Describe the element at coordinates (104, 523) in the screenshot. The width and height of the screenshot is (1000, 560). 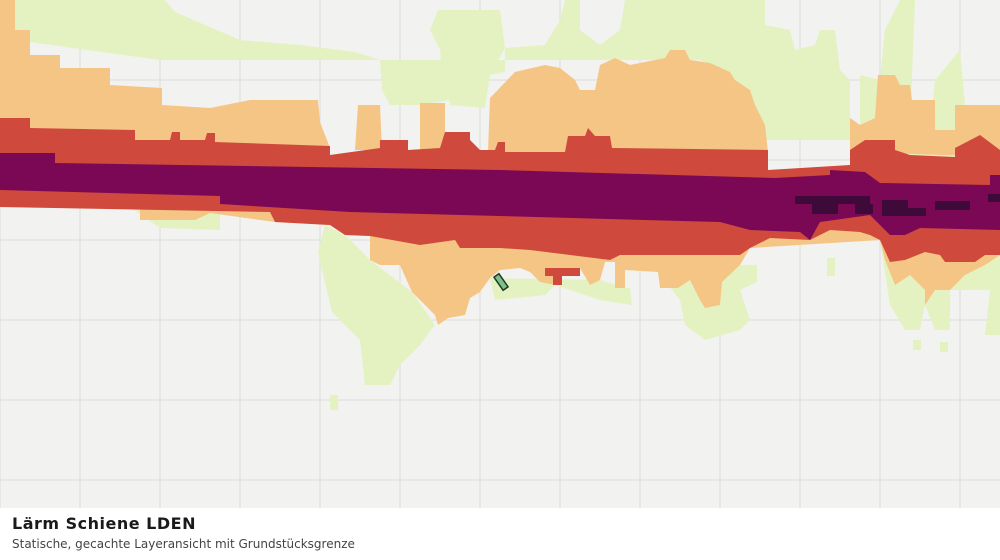
I see `layer-title: Lärm Schiene LDEN` at that location.